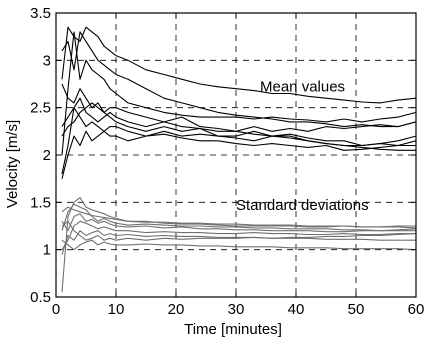 This screenshot has width=427, height=342. What do you see at coordinates (47, 155) in the screenshot?
I see `y-tick-label: 2` at bounding box center [47, 155].